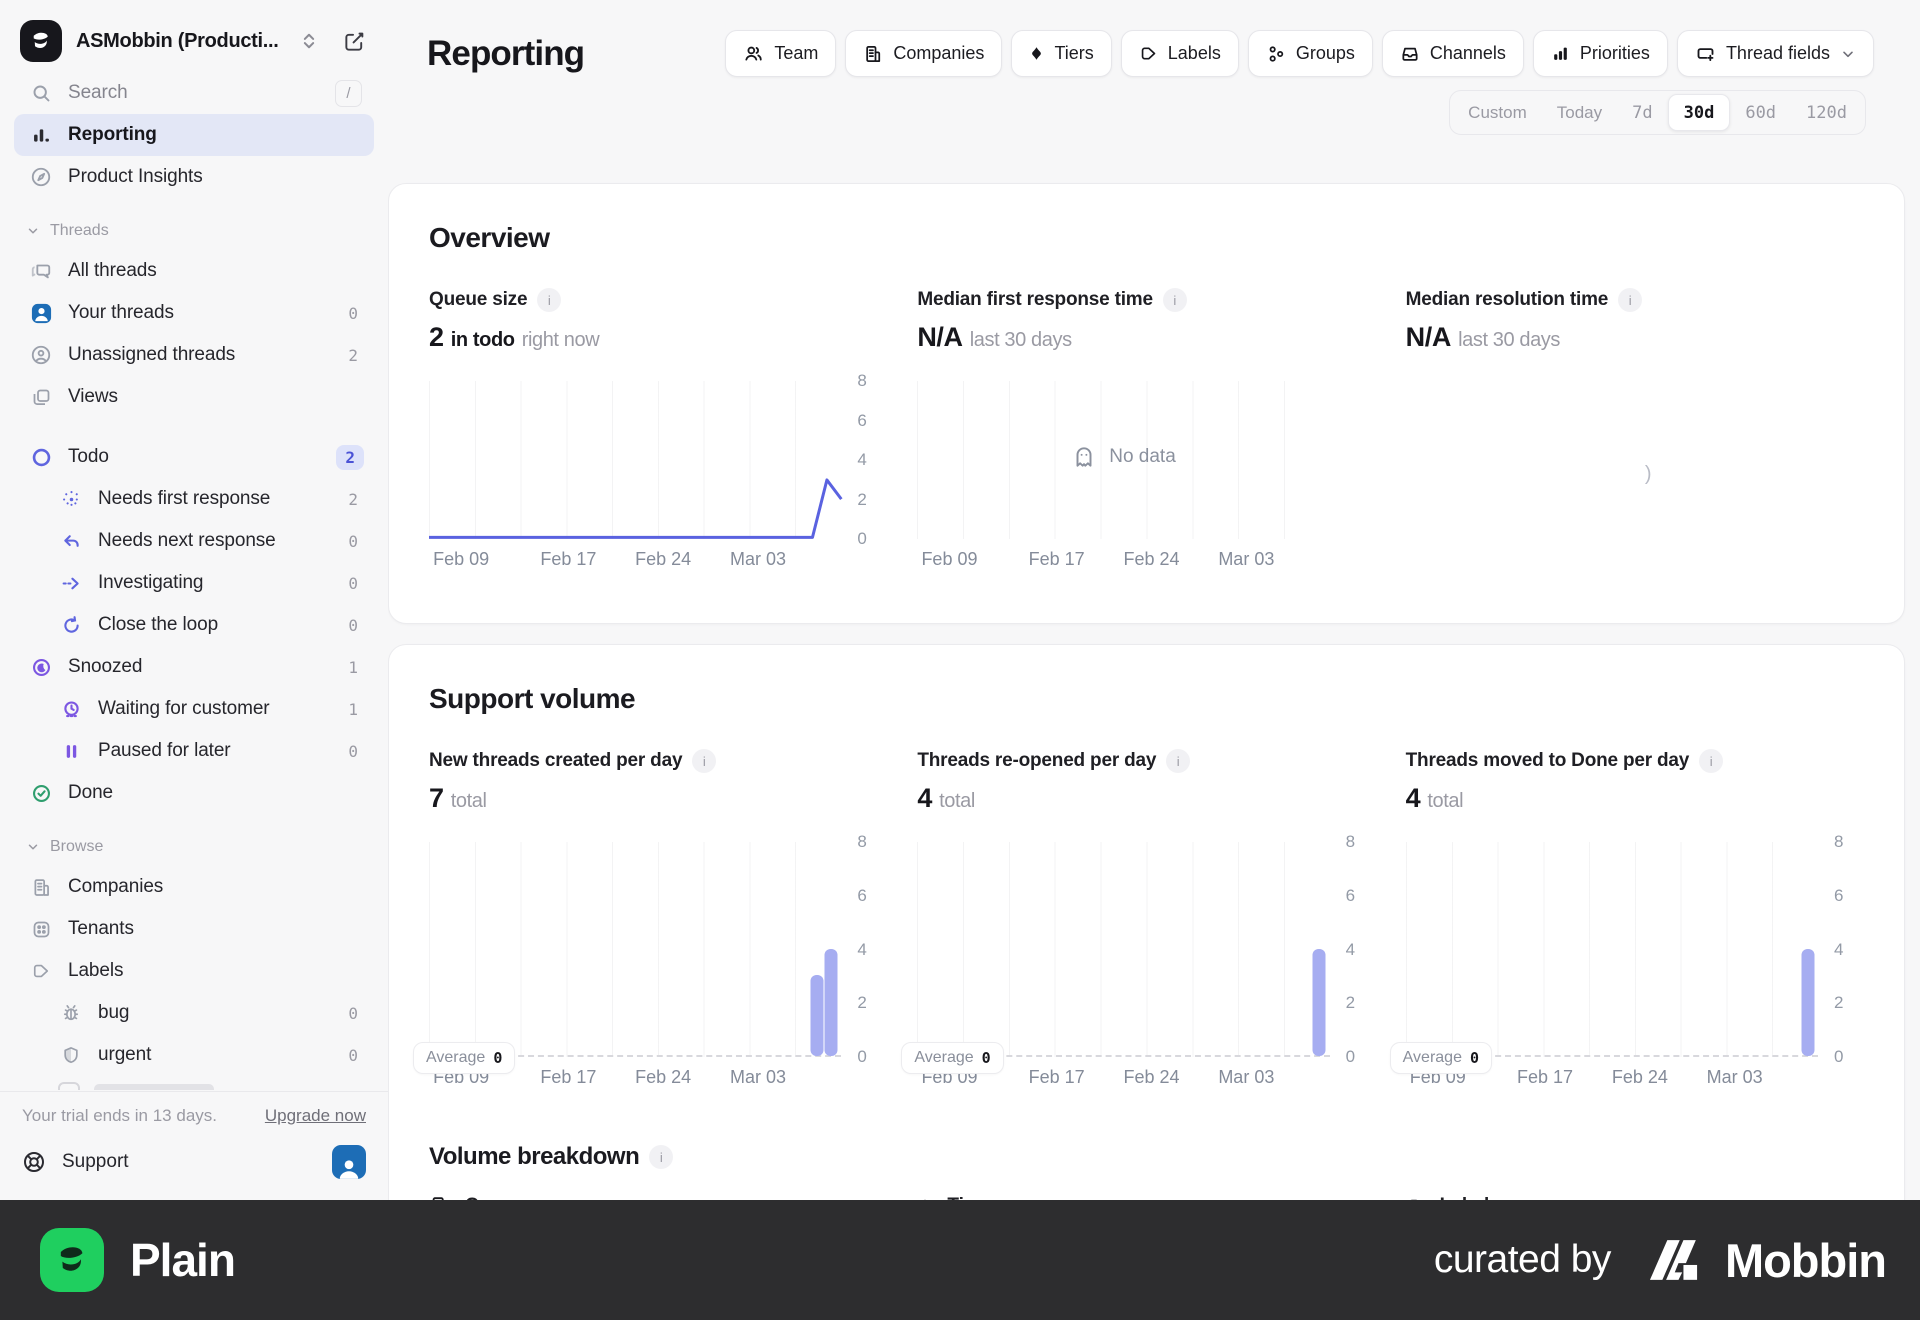  I want to click on moved-done-chart: Average 0, so click(1603, 958).